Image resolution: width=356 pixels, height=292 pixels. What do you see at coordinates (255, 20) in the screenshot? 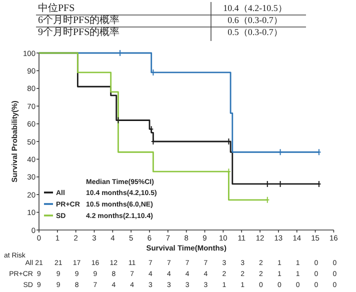
I see `text: 0.6（0.3-0.7）` at bounding box center [255, 20].